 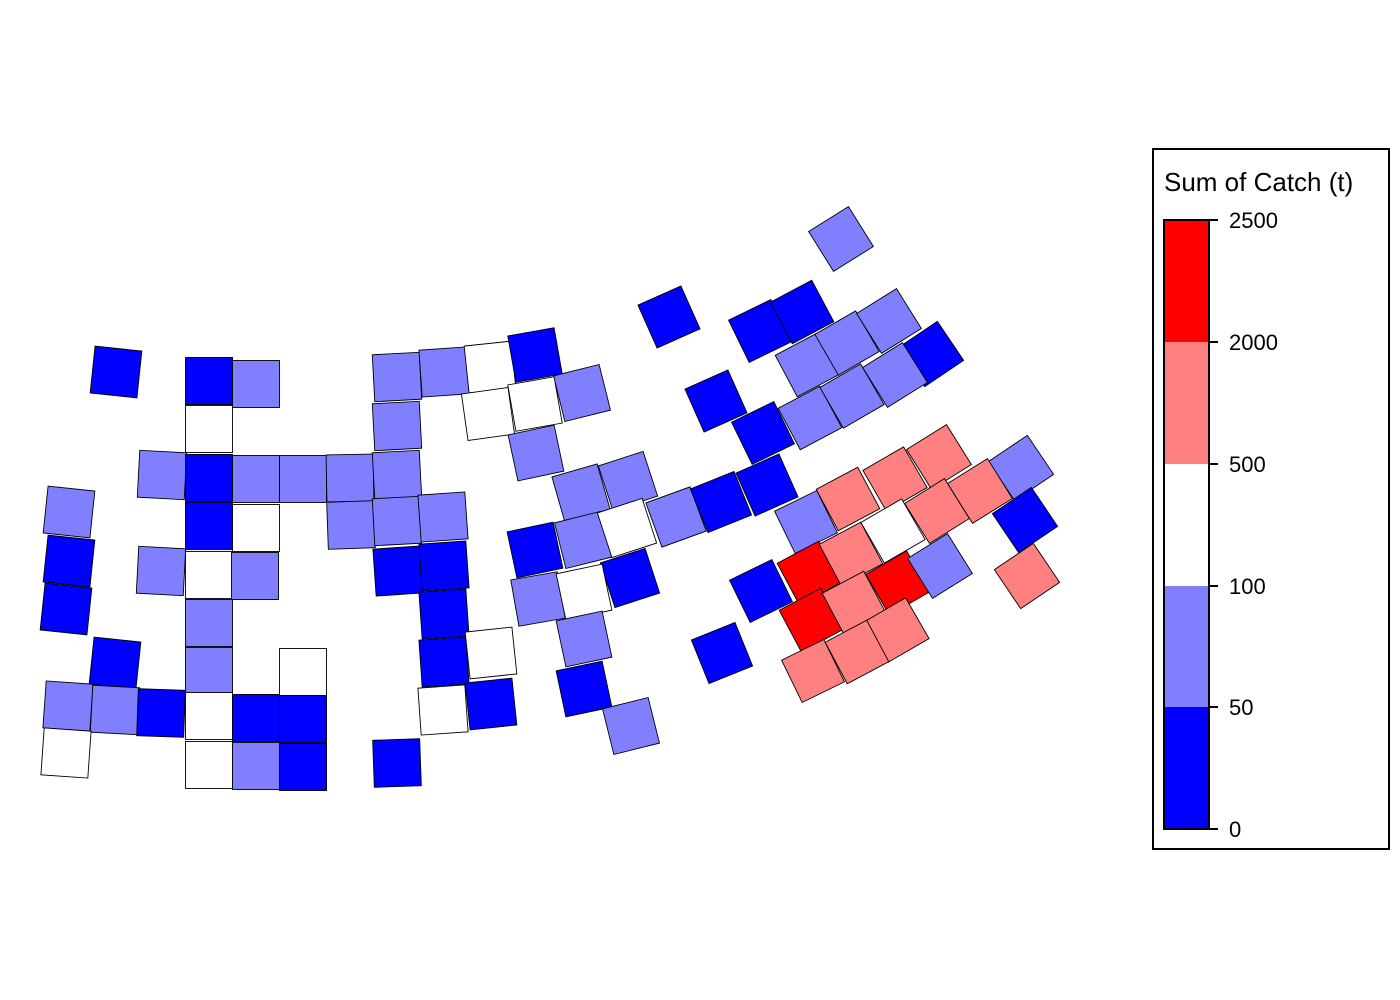 I want to click on legend-tick-label: 2500, so click(x=1253, y=220).